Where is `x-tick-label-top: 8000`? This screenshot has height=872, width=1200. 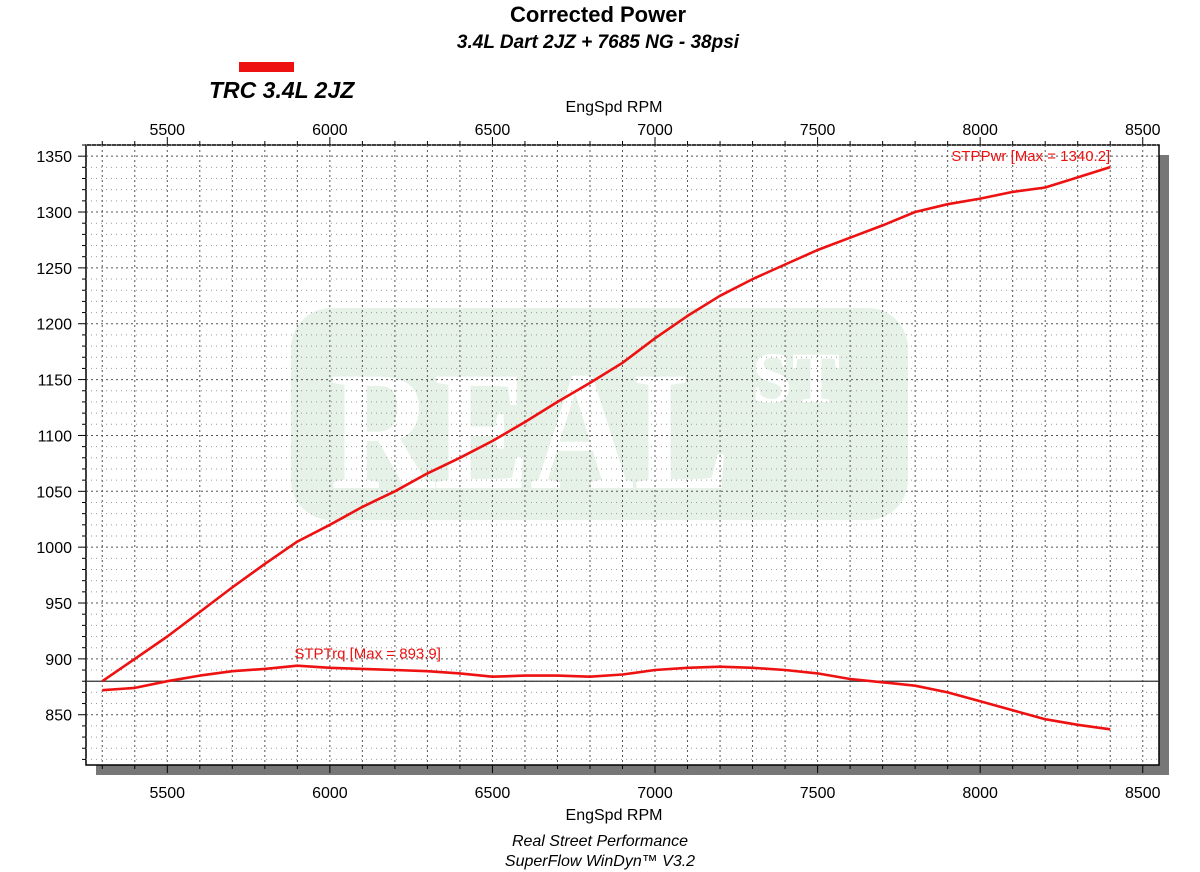 x-tick-label-top: 8000 is located at coordinates (980, 130).